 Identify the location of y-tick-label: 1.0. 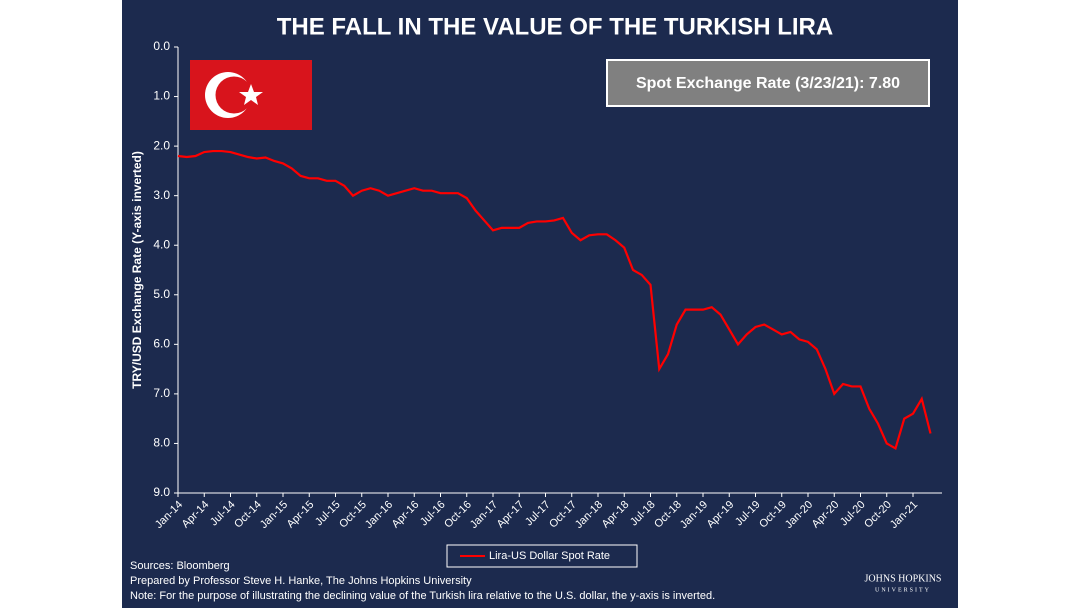
(161, 96).